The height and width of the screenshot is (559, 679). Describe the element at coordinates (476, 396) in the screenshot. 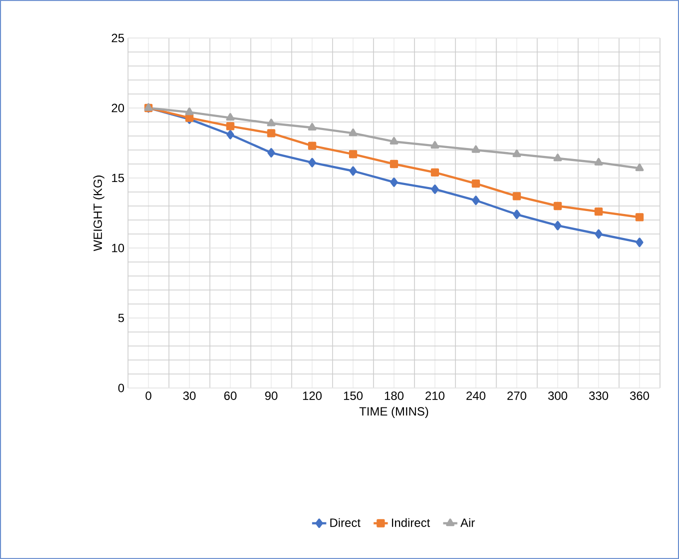

I see `x-tick-label: 240` at that location.